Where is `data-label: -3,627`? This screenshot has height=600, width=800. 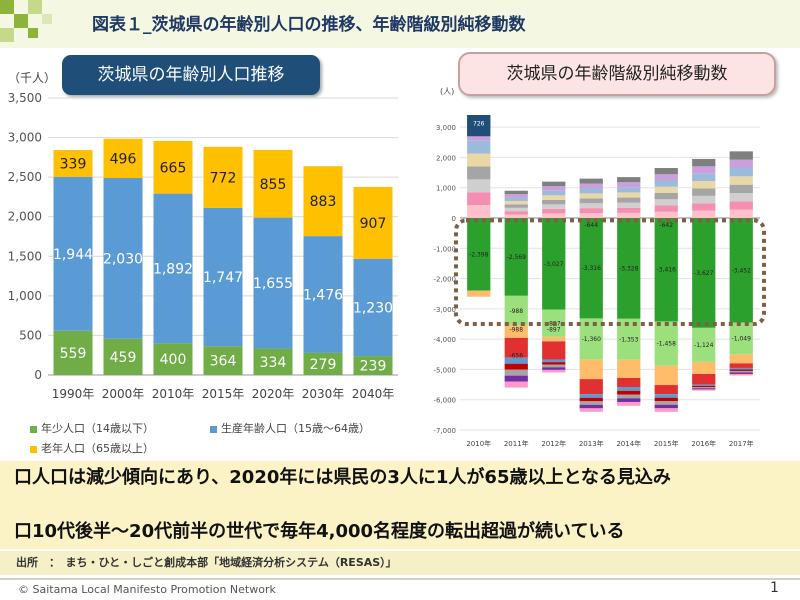
data-label: -3,627 is located at coordinates (704, 273).